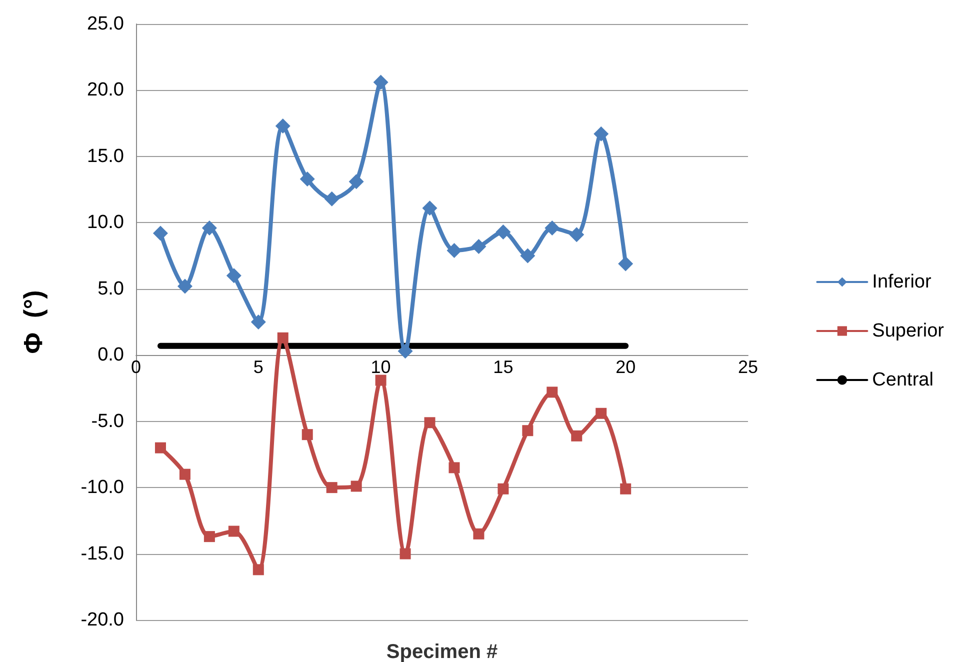  Describe the element at coordinates (105, 156) in the screenshot. I see `y-tick-label: 15.0` at that location.